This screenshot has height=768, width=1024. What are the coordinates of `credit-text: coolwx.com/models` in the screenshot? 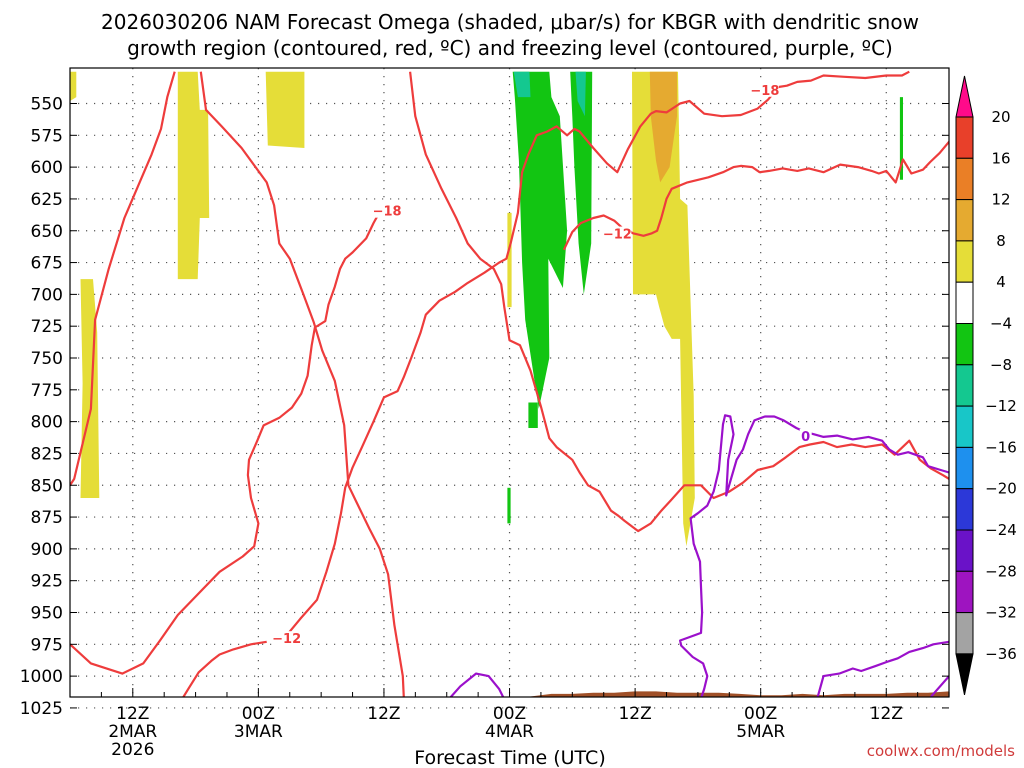 It's located at (941, 751).